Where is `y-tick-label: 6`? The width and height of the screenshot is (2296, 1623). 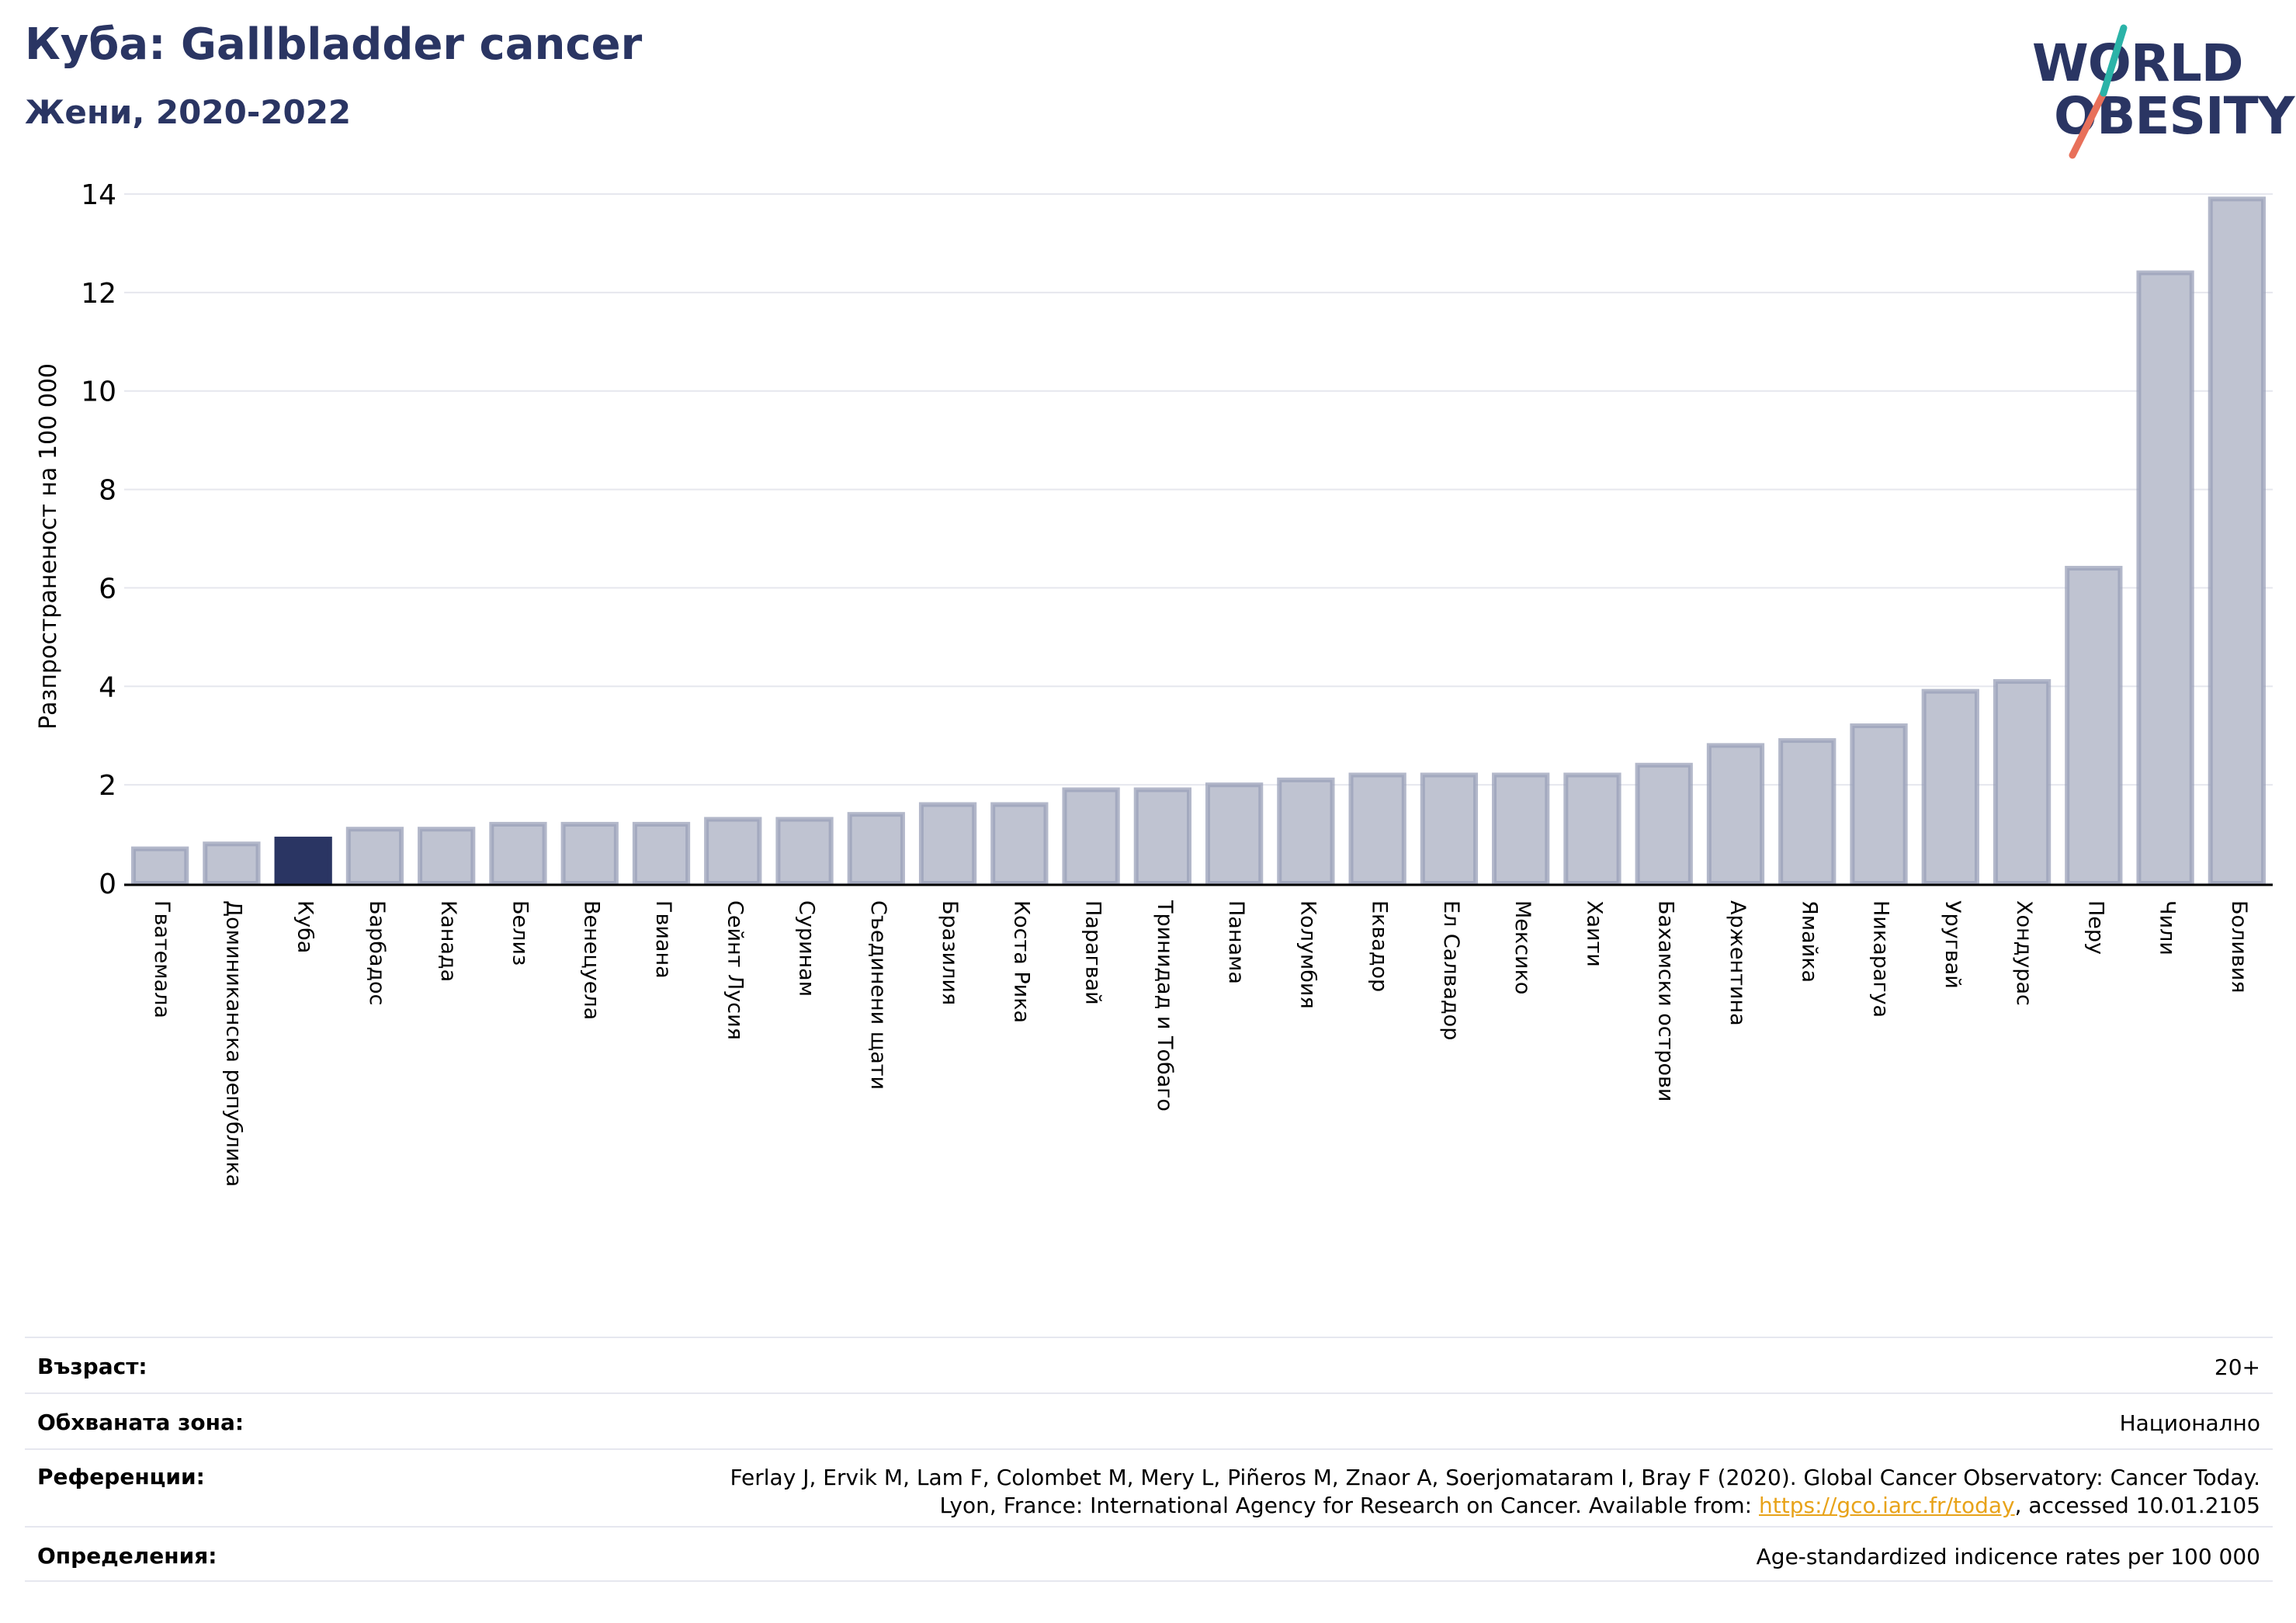 y-tick-label: 6 is located at coordinates (107, 589).